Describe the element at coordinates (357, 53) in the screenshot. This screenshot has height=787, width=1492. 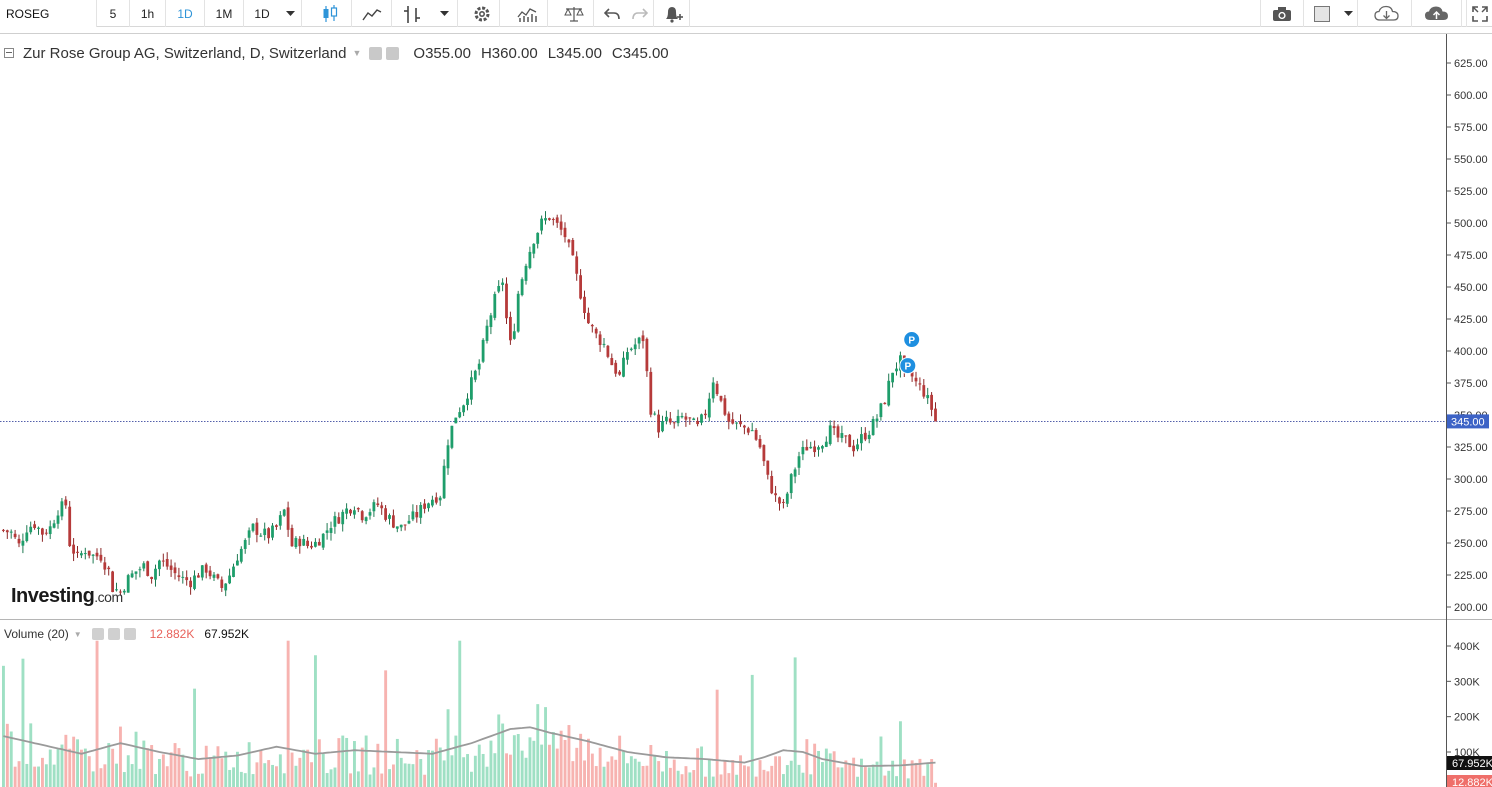
I see `legend-caret-icon: ▼` at that location.